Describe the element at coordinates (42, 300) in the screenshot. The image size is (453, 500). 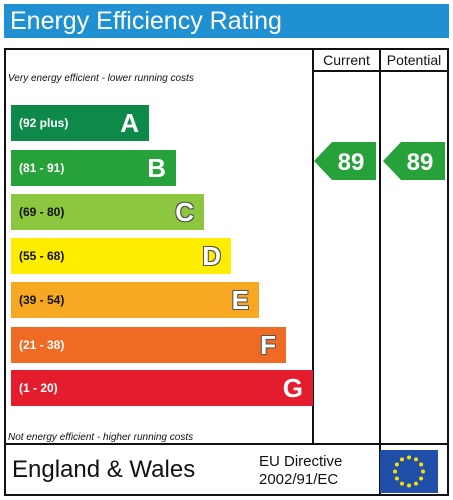
I see `band-range-label: (39 - 54)` at that location.